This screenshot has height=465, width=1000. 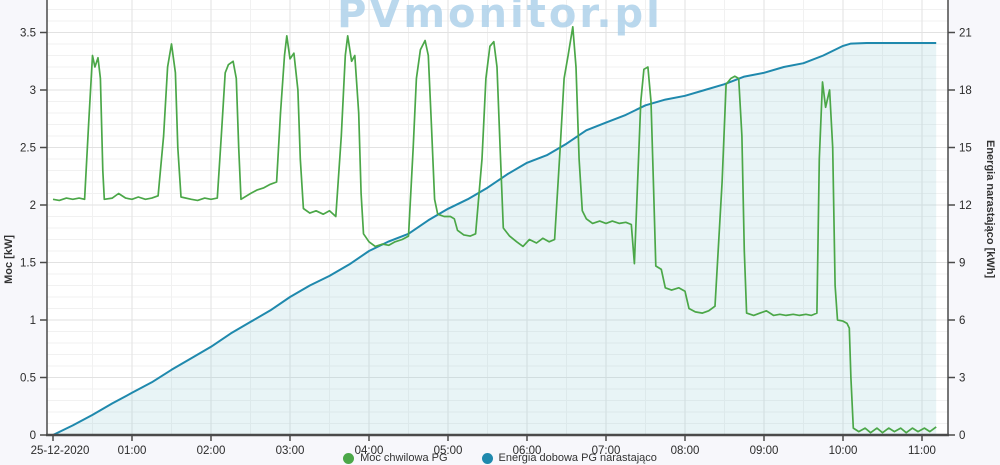 What do you see at coordinates (527, 451) in the screenshot?
I see `x-tick-label: 06:00` at bounding box center [527, 451].